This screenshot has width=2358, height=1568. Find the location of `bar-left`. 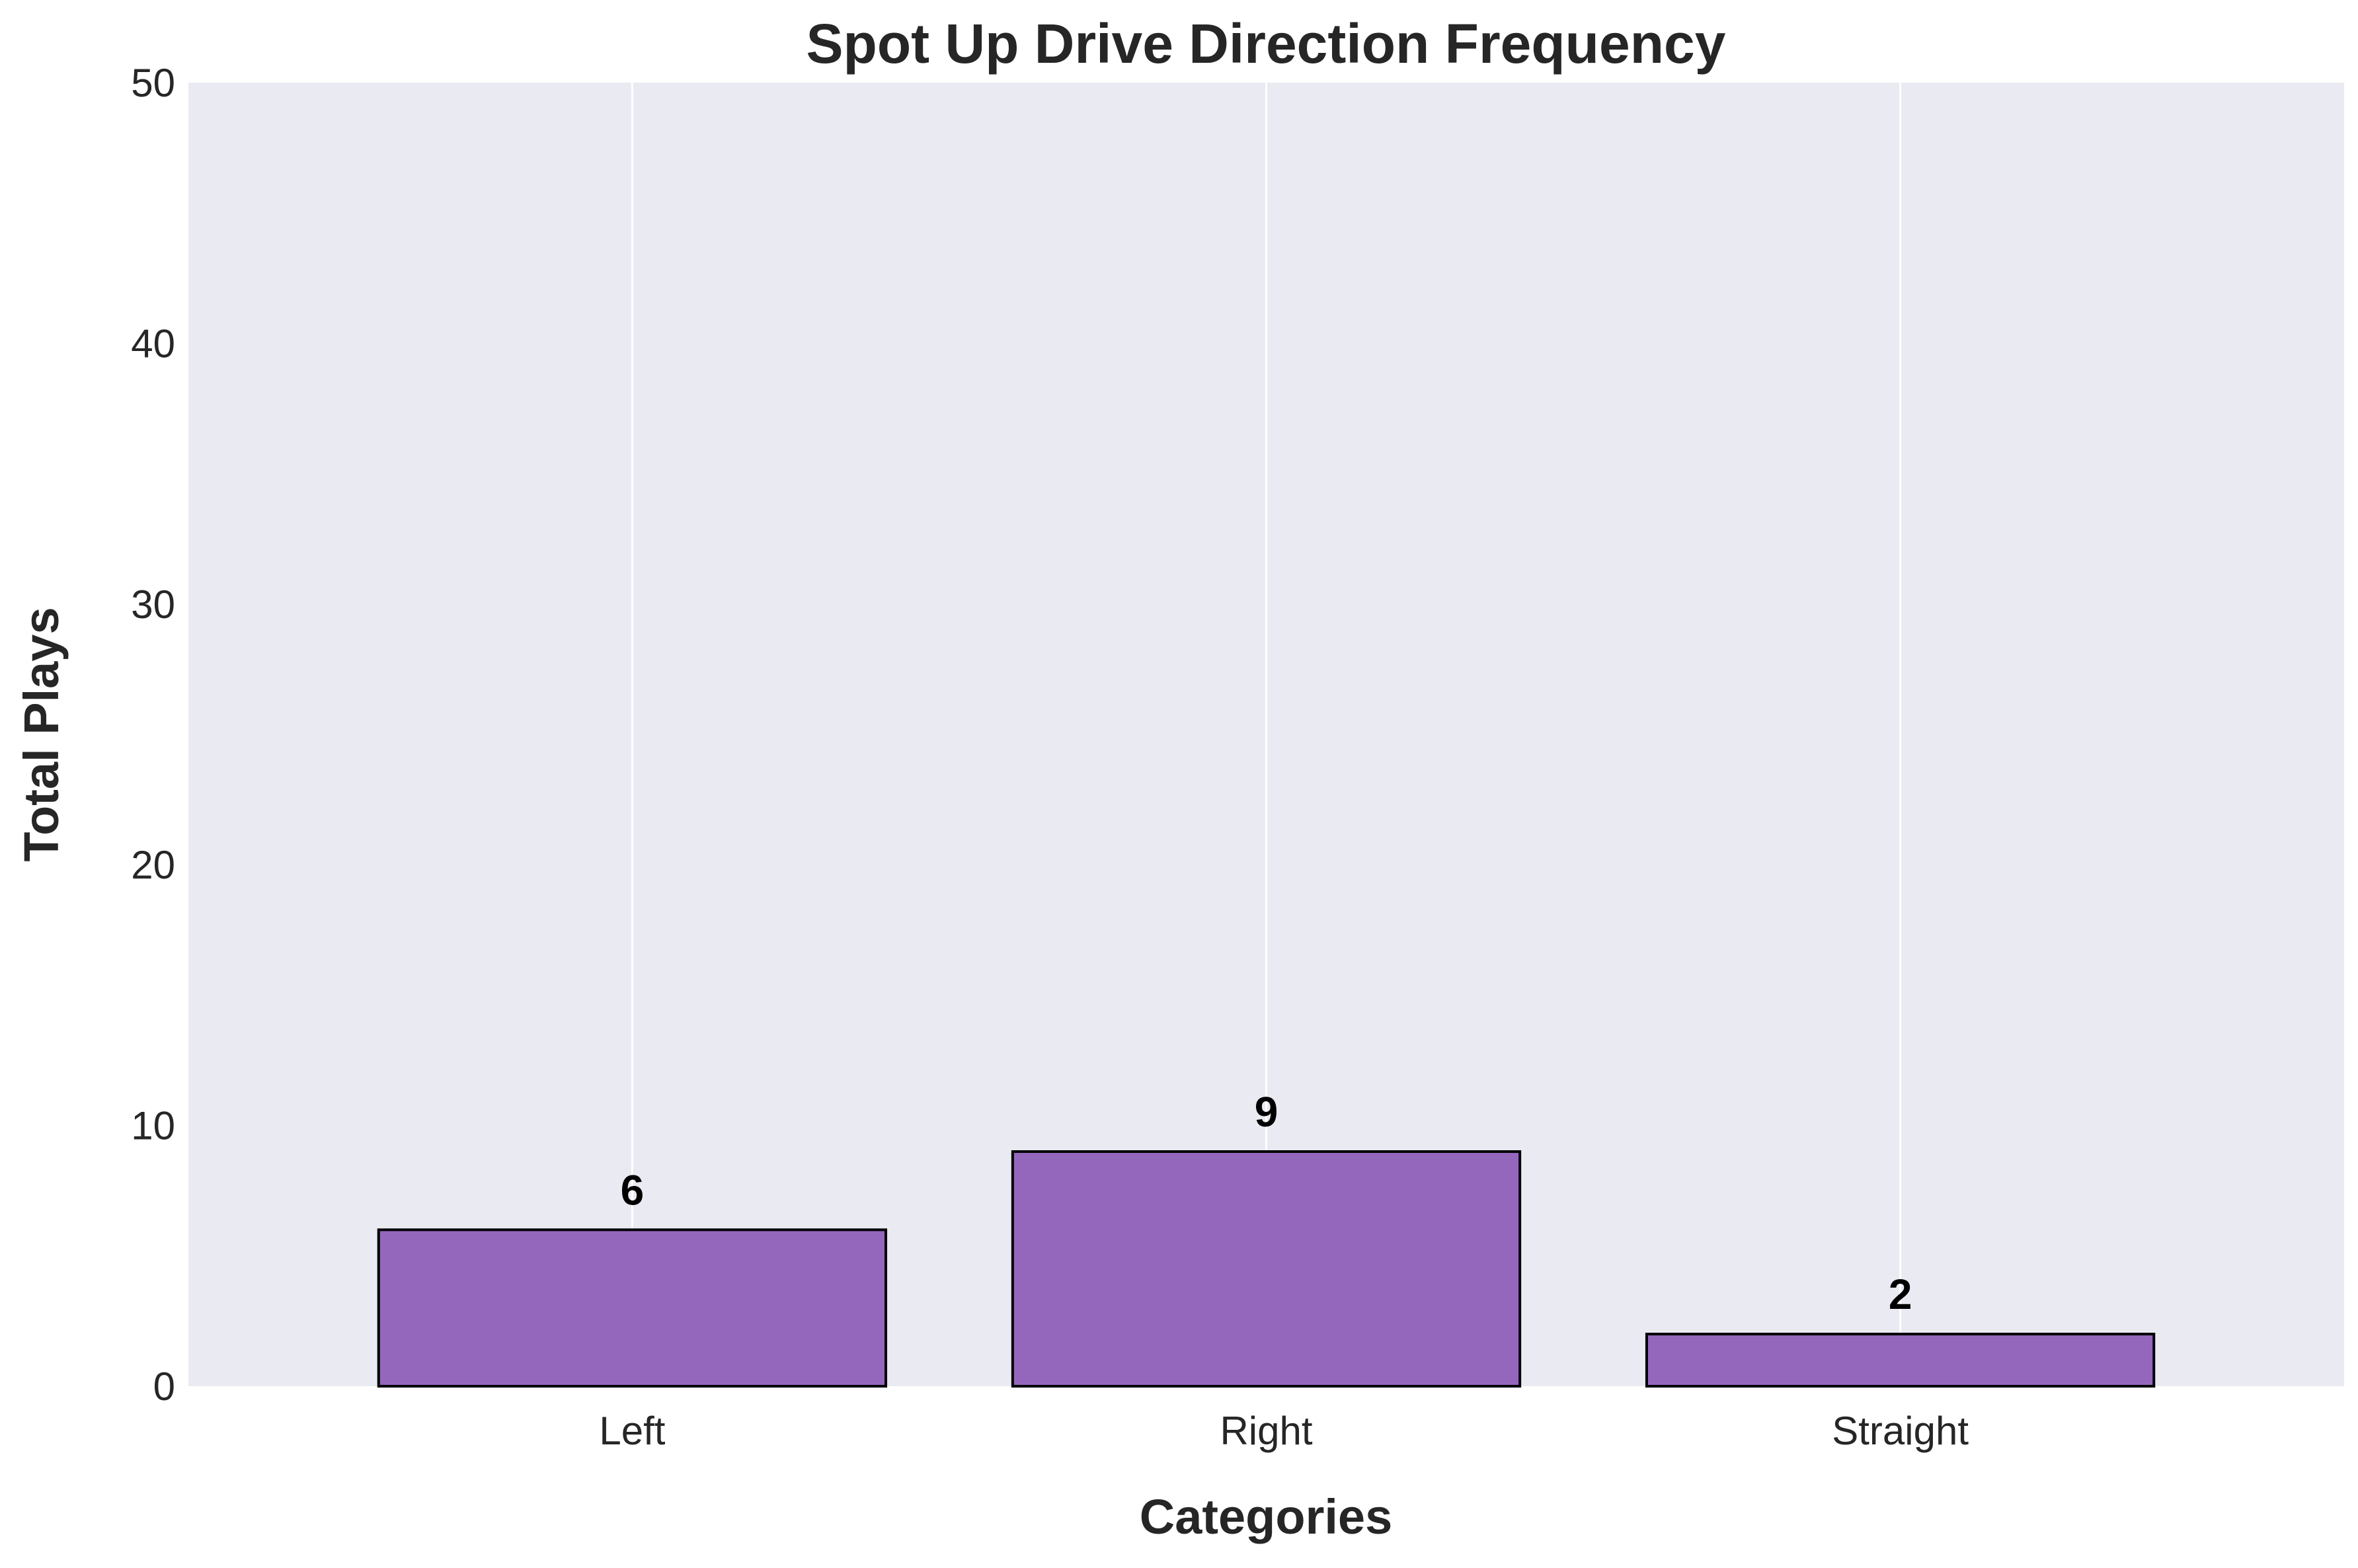

bar-left is located at coordinates (632, 1308).